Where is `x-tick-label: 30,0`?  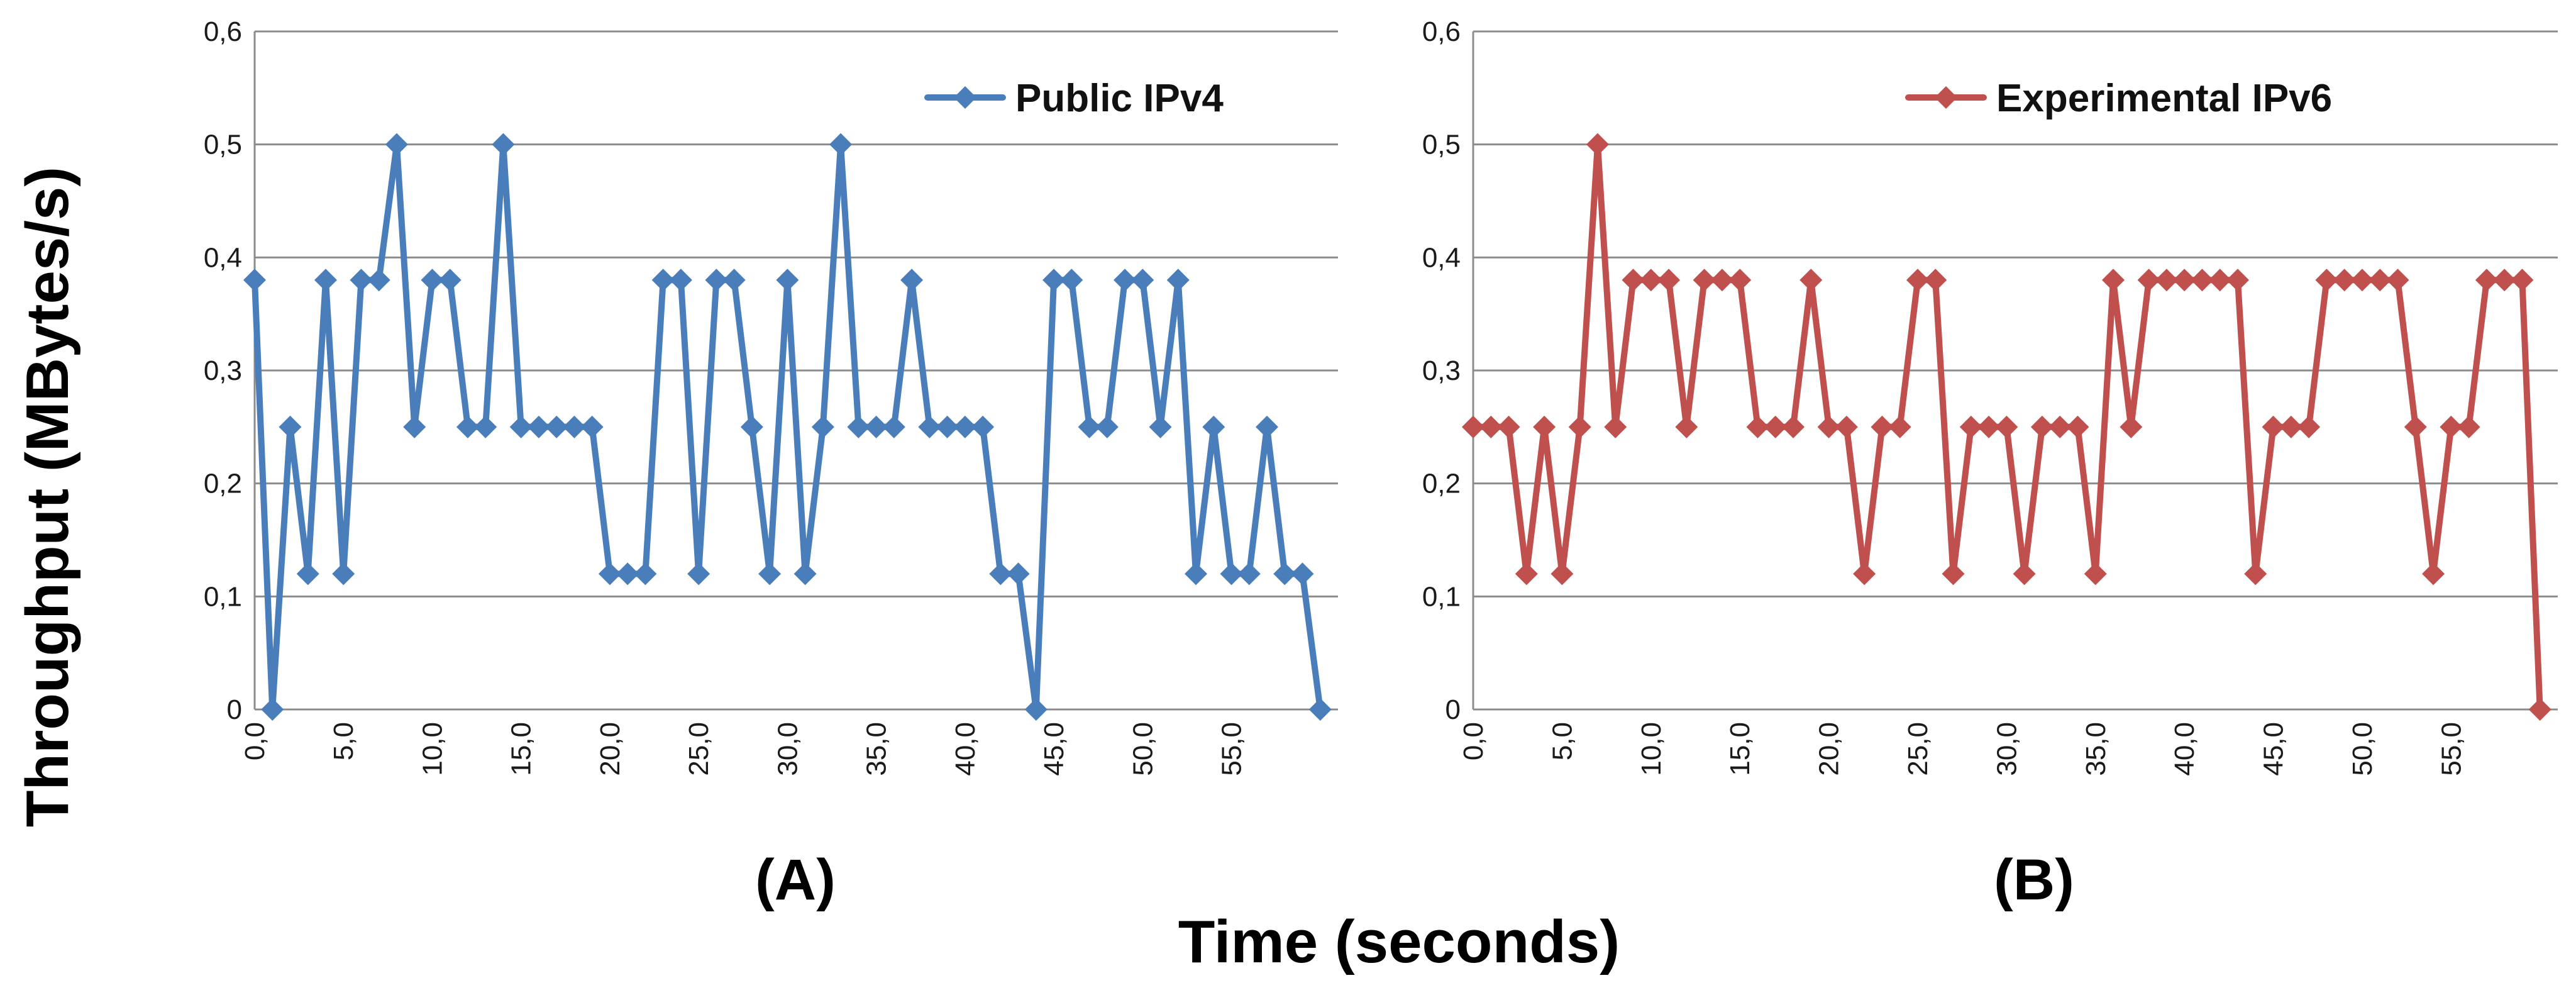
x-tick-label: 30,0 is located at coordinates (2006, 749).